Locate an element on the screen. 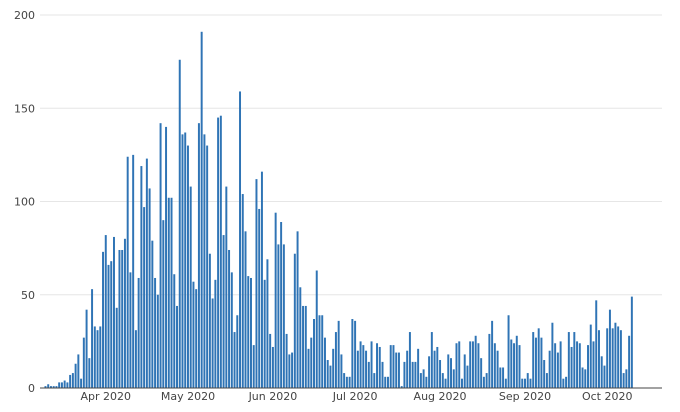  x-tick-label: Aug 2020 is located at coordinates (440, 396).